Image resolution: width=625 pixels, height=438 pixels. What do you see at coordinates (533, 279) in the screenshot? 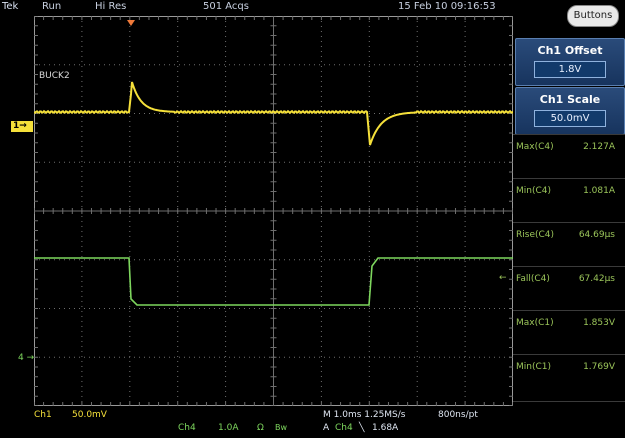
I see `measurement-name: Fall(C4)` at bounding box center [533, 279].